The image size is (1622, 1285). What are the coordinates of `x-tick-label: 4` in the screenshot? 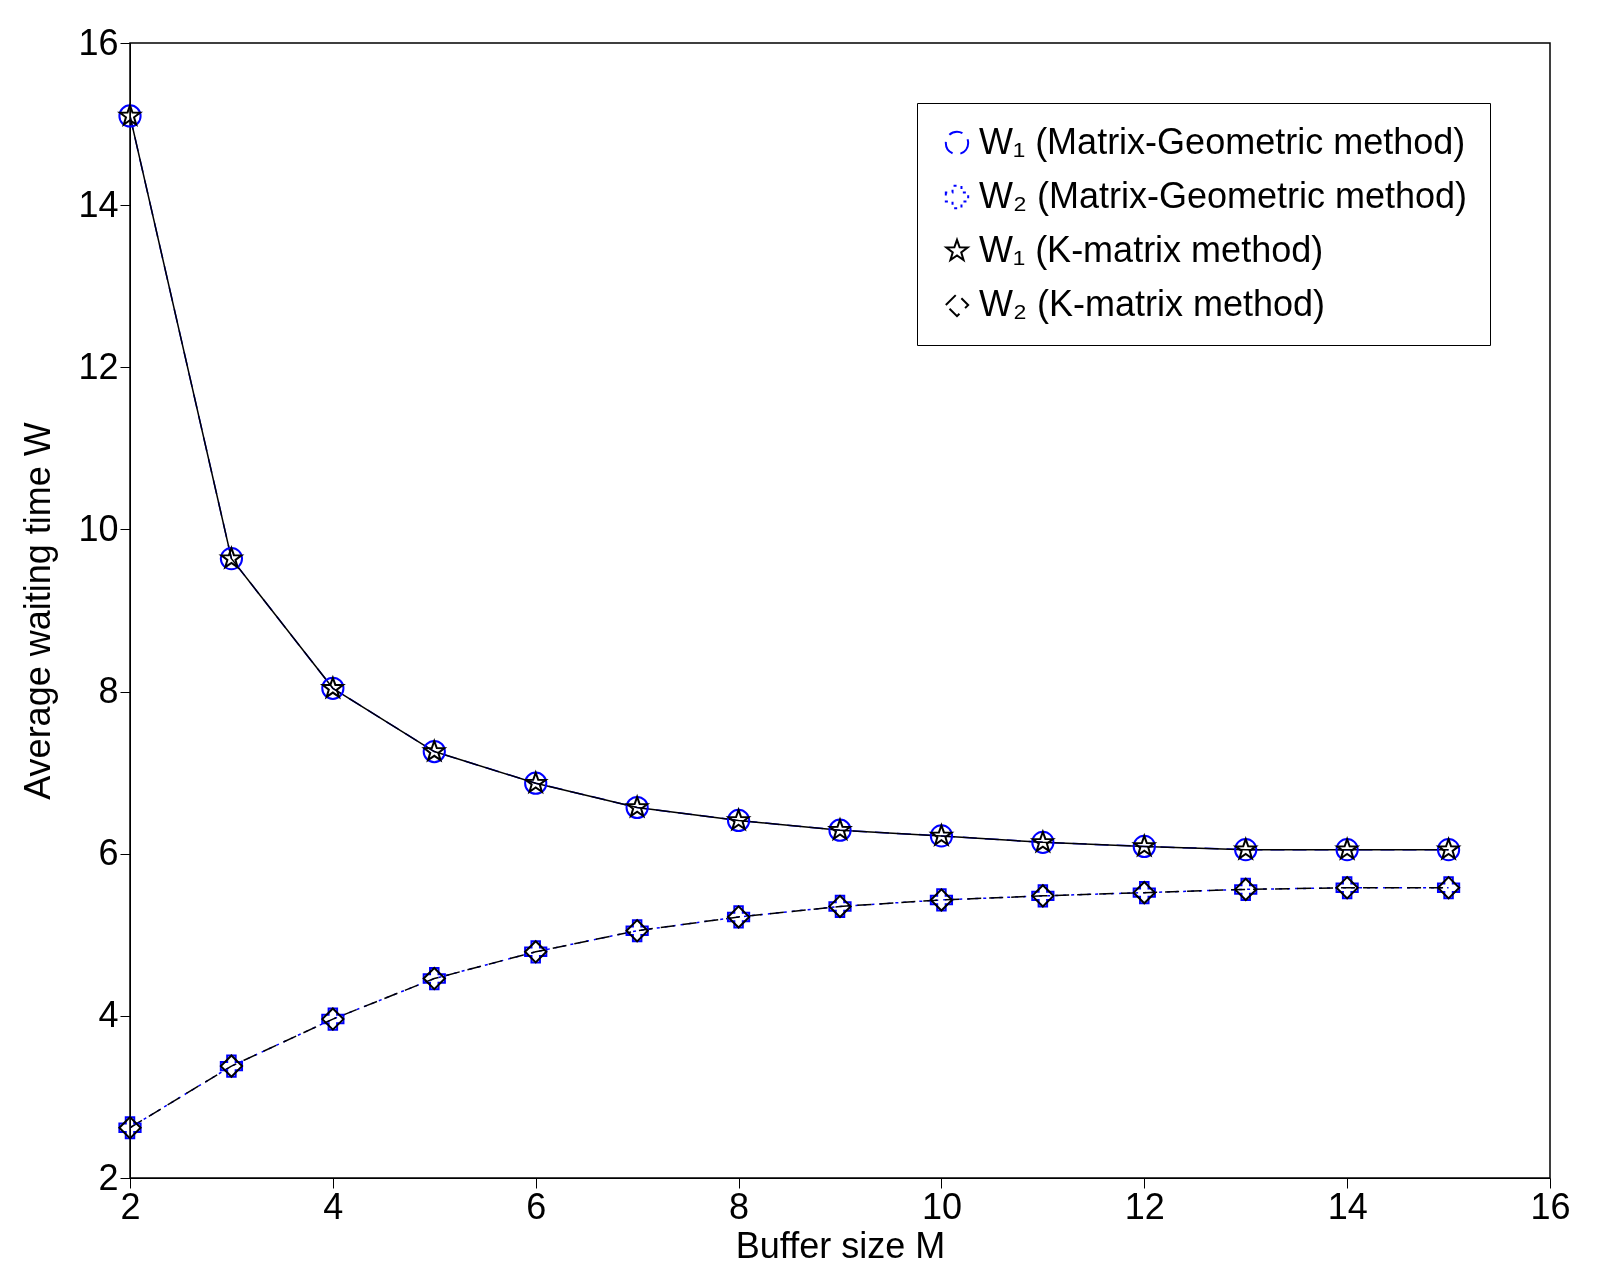 It's located at (333, 1206).